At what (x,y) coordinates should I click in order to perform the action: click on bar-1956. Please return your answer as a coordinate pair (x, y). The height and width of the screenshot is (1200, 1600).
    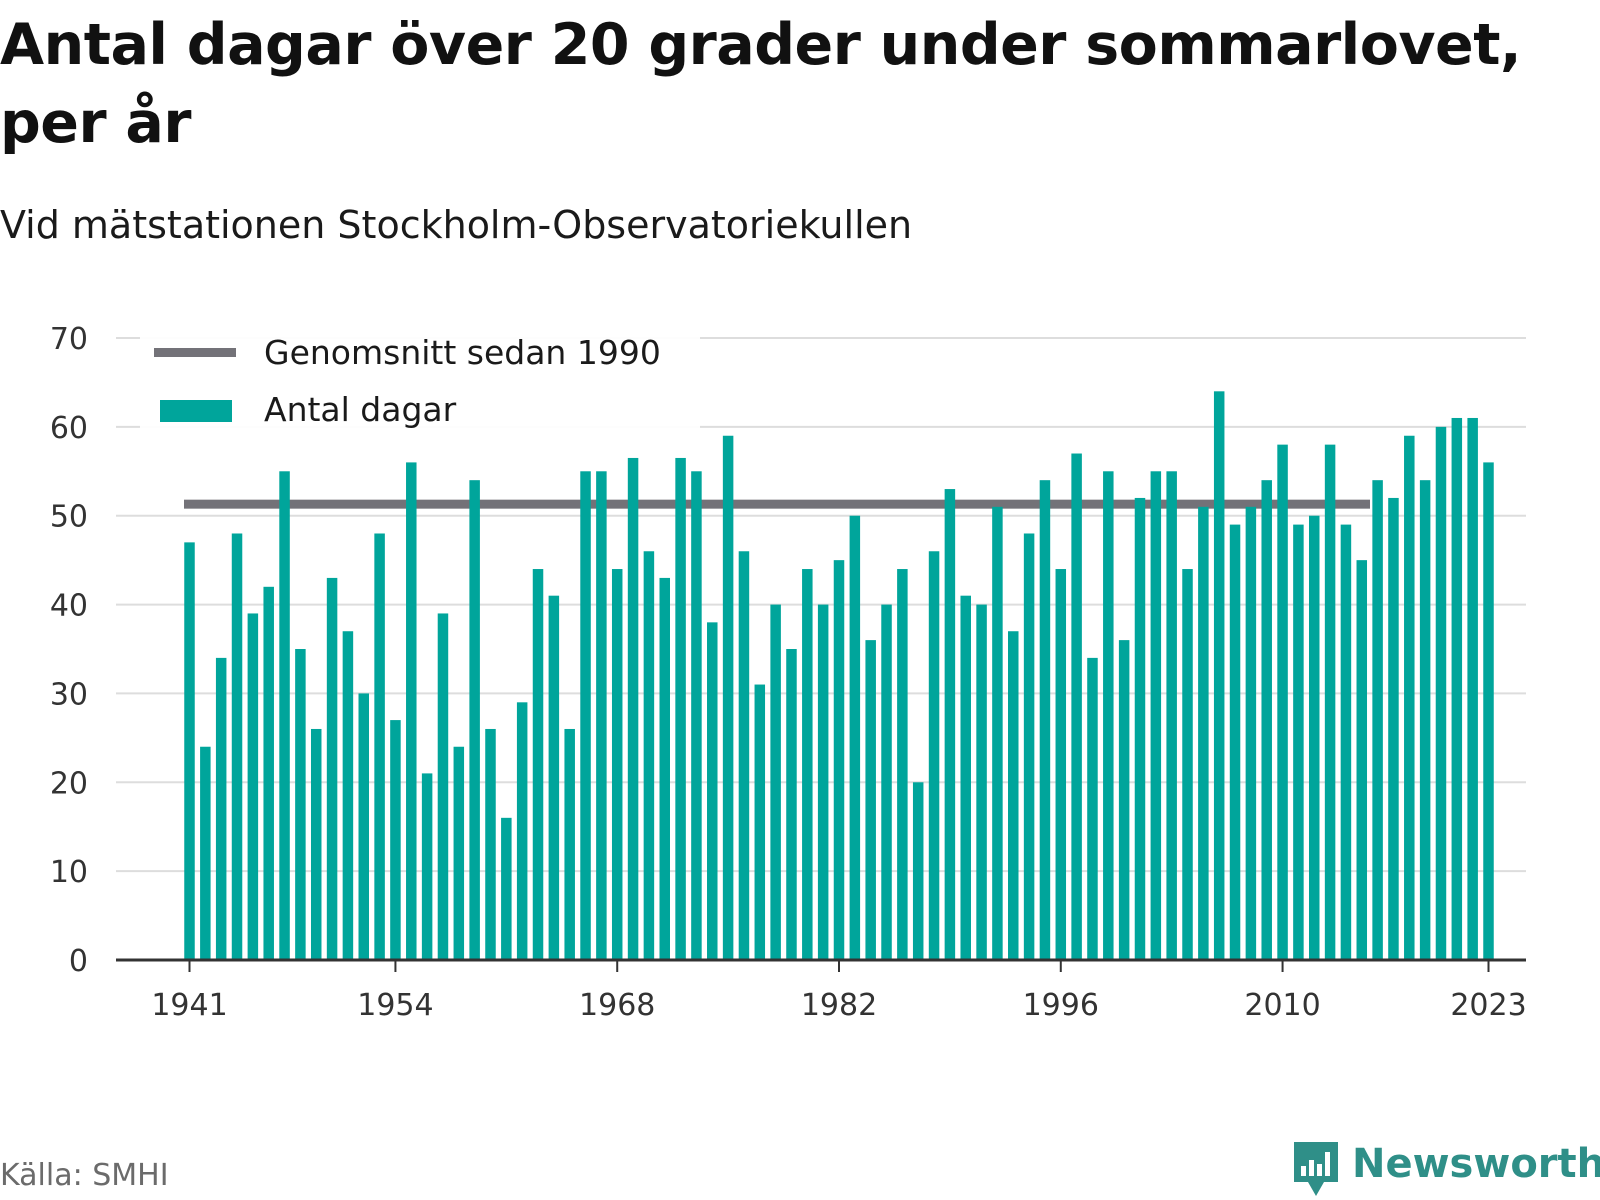
    Looking at the image, I should click on (427, 866).